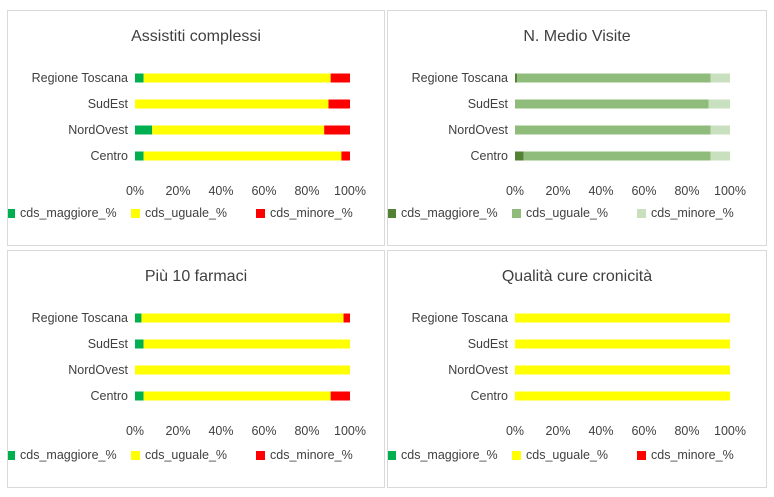 The height and width of the screenshot is (497, 774). What do you see at coordinates (196, 36) in the screenshot?
I see `chart-title: Assistiti complessi` at bounding box center [196, 36].